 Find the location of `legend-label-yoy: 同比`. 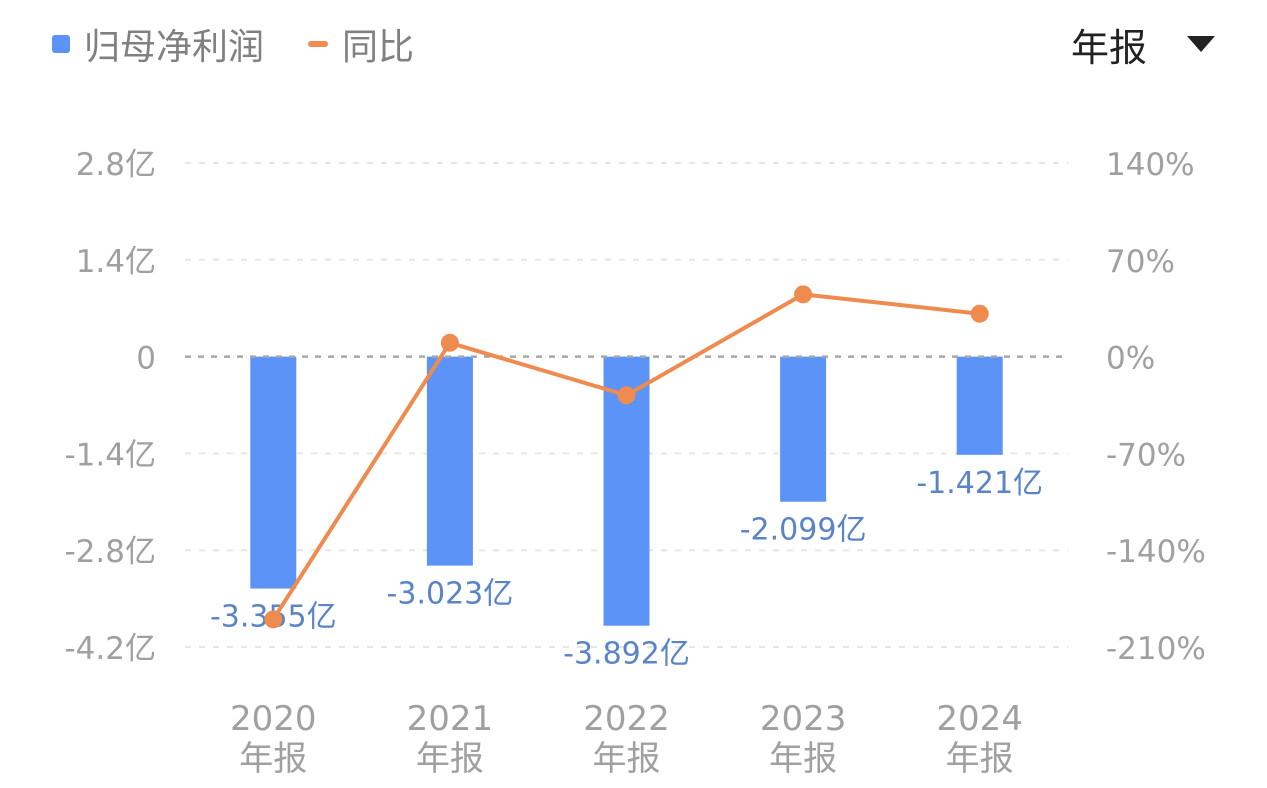

legend-label-yoy: 同比 is located at coordinates (378, 47).